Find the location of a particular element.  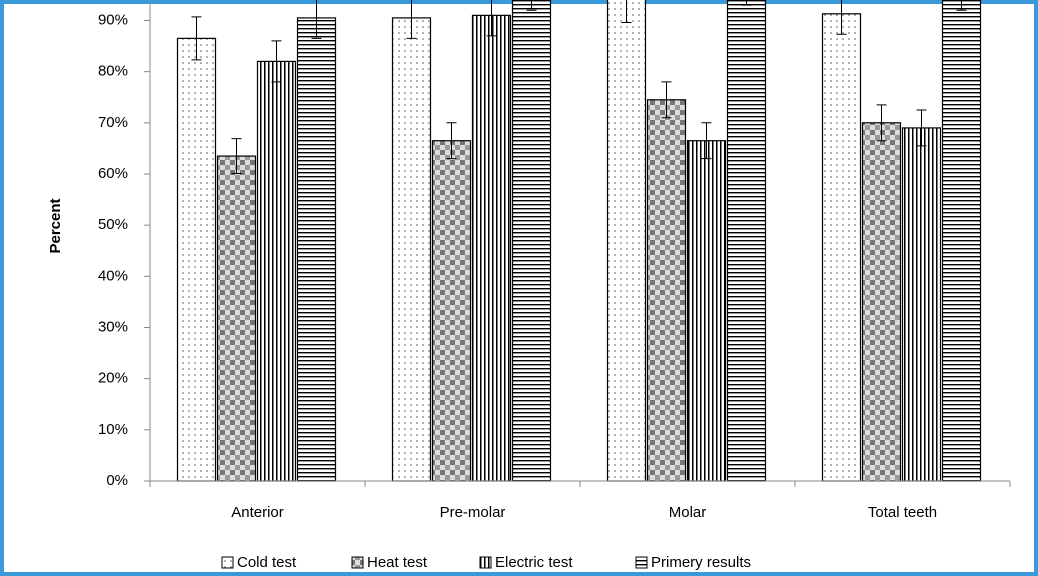

y-tick-label: 60% is located at coordinates (113, 173).